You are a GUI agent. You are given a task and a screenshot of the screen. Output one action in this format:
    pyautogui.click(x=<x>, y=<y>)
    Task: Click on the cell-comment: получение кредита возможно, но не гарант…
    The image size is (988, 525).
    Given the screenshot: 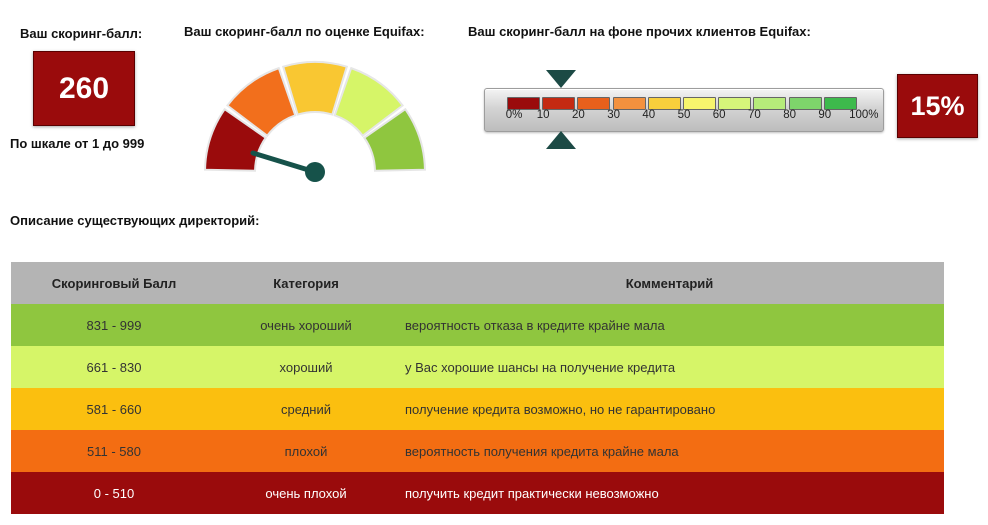 What is the action you would take?
    pyautogui.click(x=560, y=409)
    